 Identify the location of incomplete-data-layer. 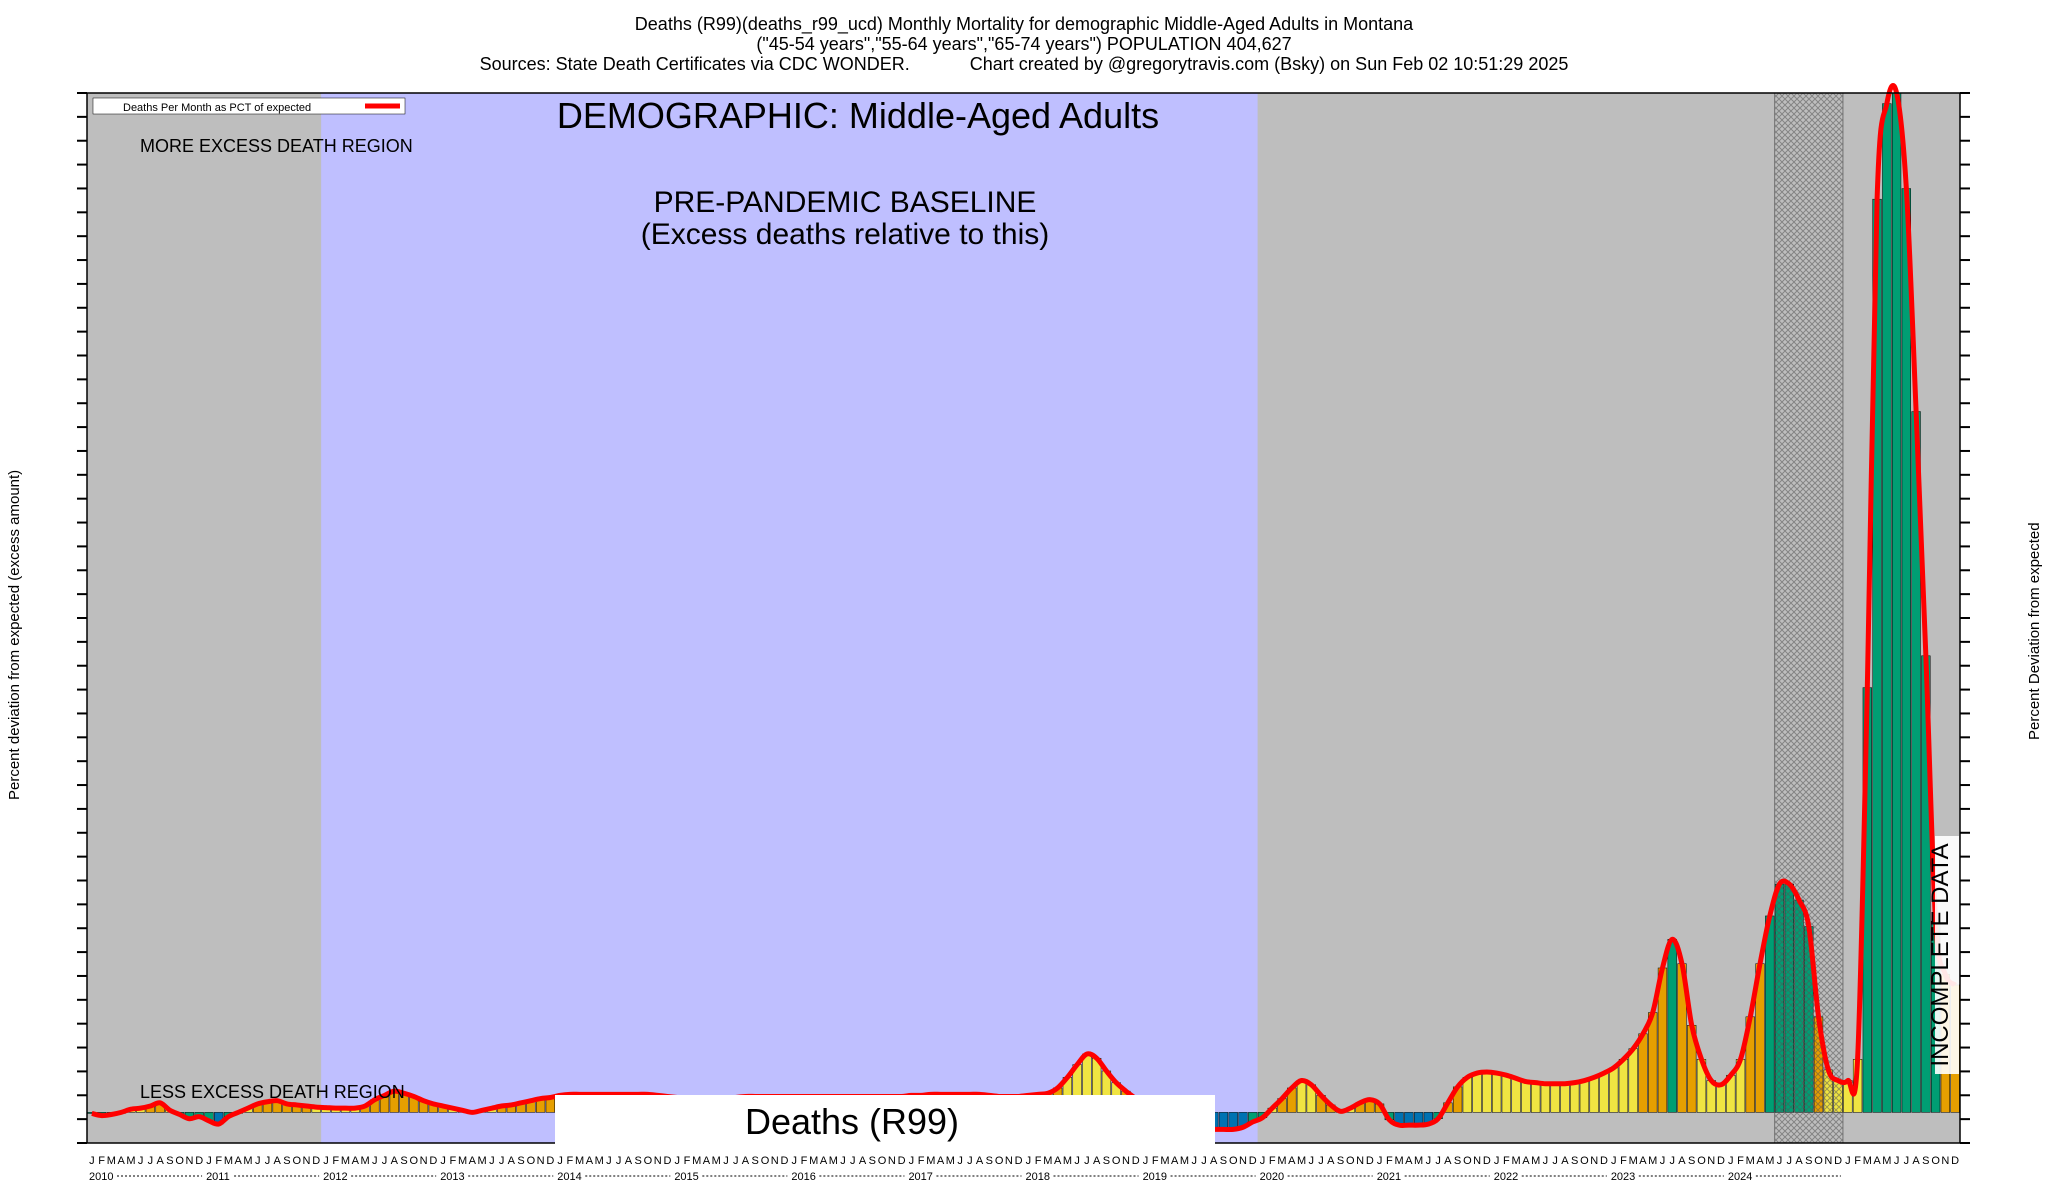
(1809, 618).